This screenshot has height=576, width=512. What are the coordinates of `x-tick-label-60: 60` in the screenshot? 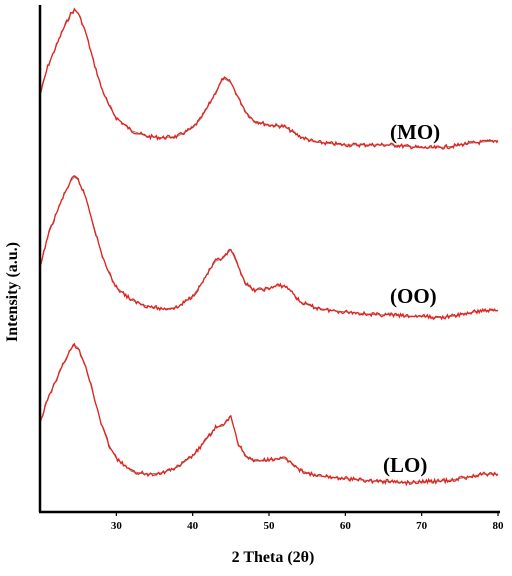 It's located at (346, 526).